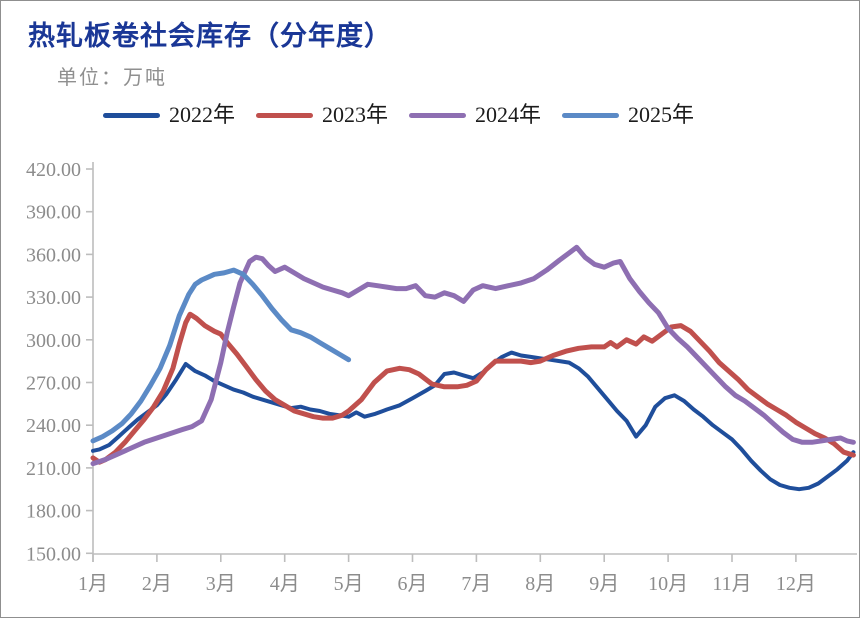 Image resolution: width=860 pixels, height=618 pixels. What do you see at coordinates (355, 114) in the screenshot?
I see `legend-label: 2023年` at bounding box center [355, 114].